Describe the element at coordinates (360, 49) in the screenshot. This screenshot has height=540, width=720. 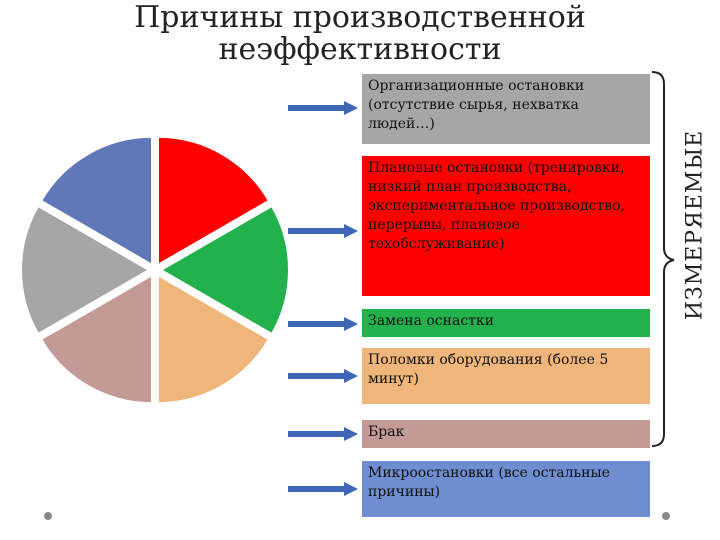
I see `title-line-2: неэффективности` at that location.